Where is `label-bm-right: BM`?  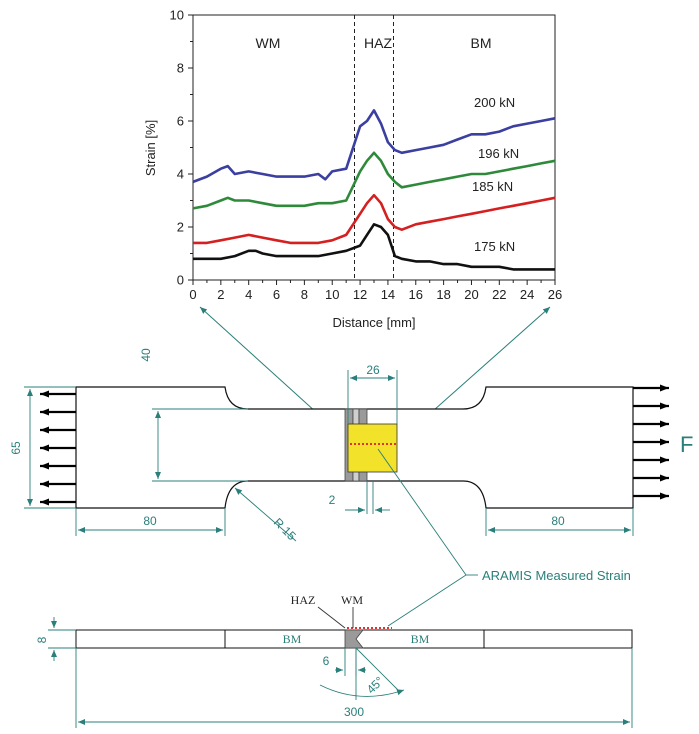
label-bm-right: BM is located at coordinates (420, 639).